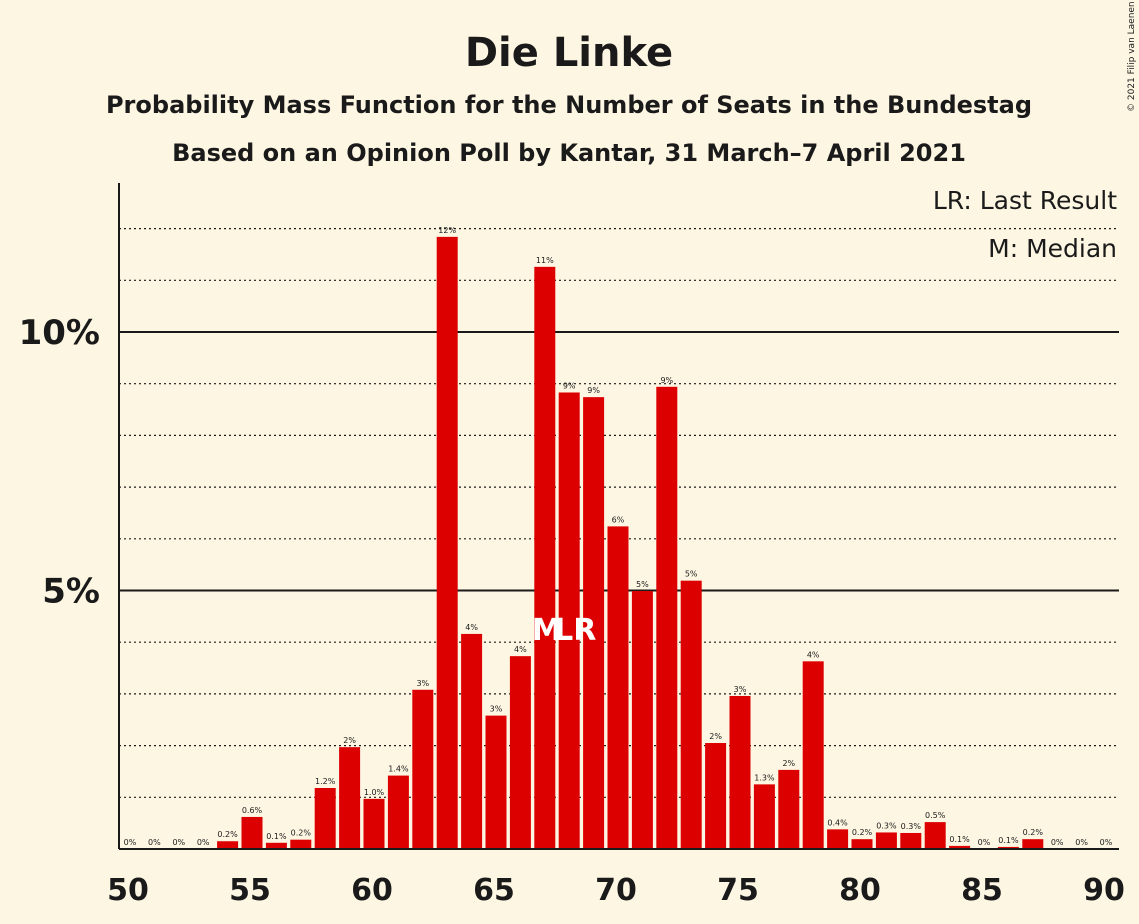 Image resolution: width=1139 pixels, height=924 pixels. What do you see at coordinates (1132, 56) in the screenshot?
I see `copyright-notice: © 2021 Filip van Laenen` at bounding box center [1132, 56].